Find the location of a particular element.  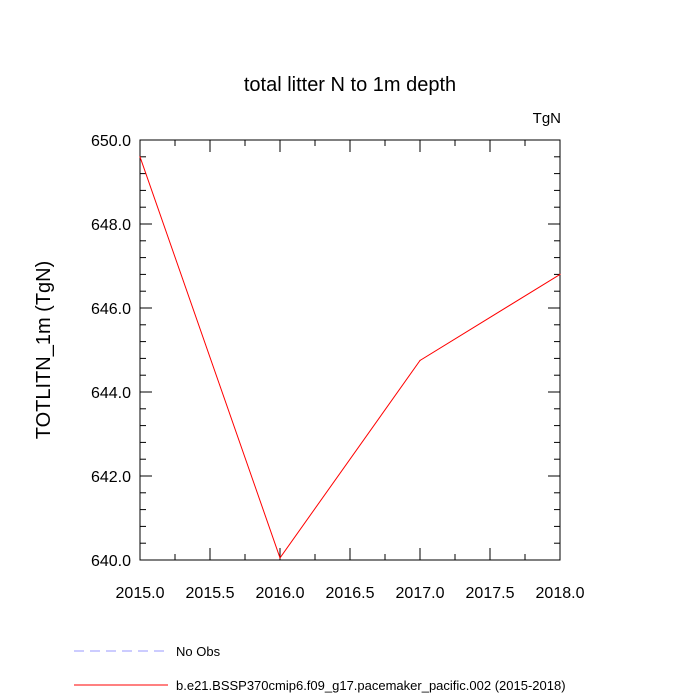

x-tick-label: 2018.0 is located at coordinates (560, 593).